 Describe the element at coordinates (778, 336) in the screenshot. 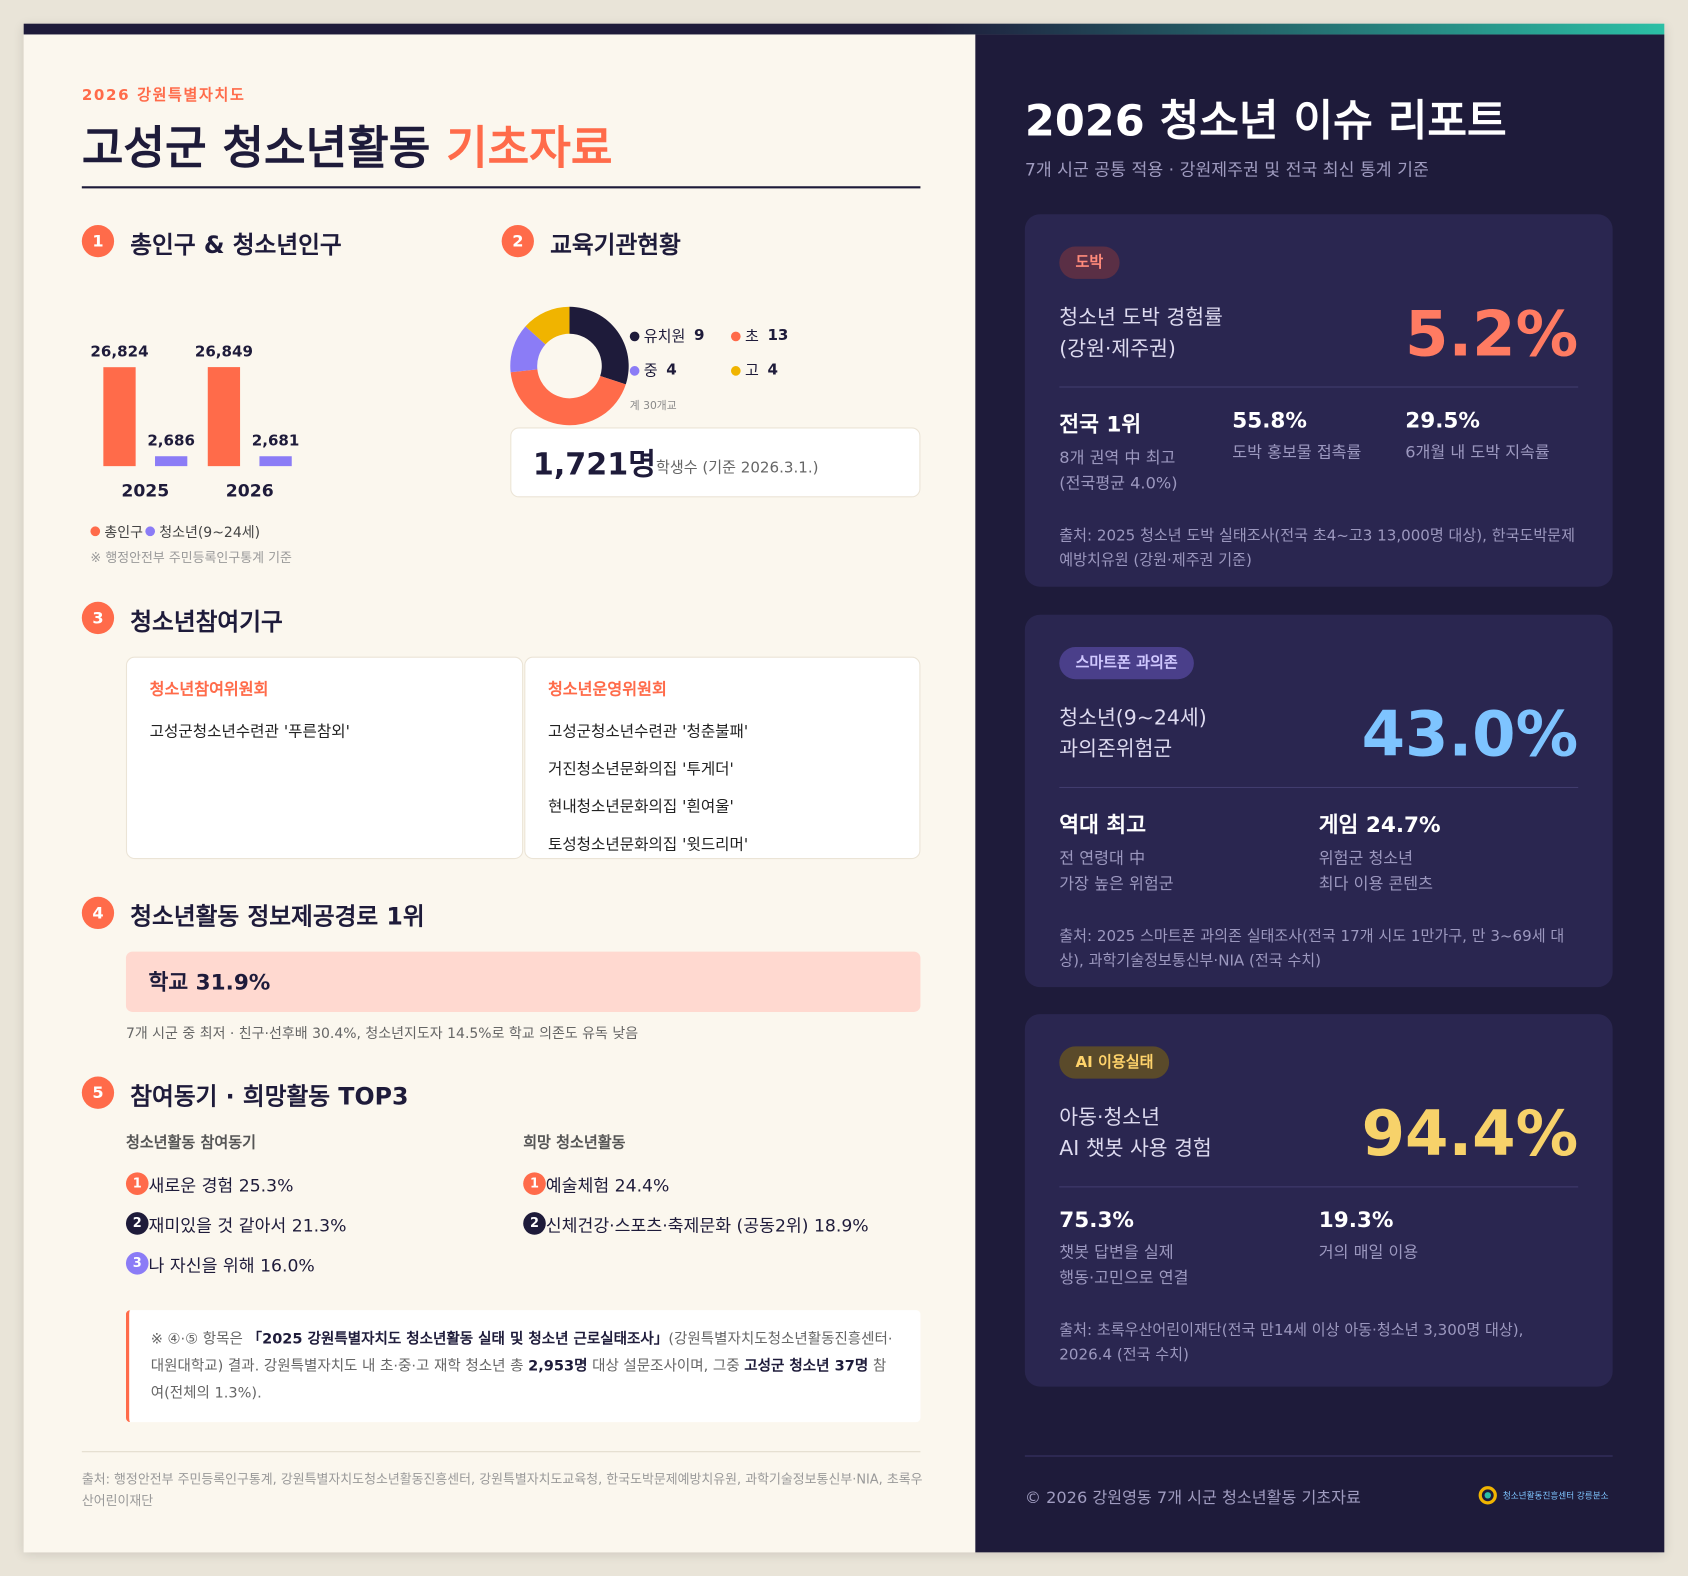

I see `legend-value: 13` at that location.